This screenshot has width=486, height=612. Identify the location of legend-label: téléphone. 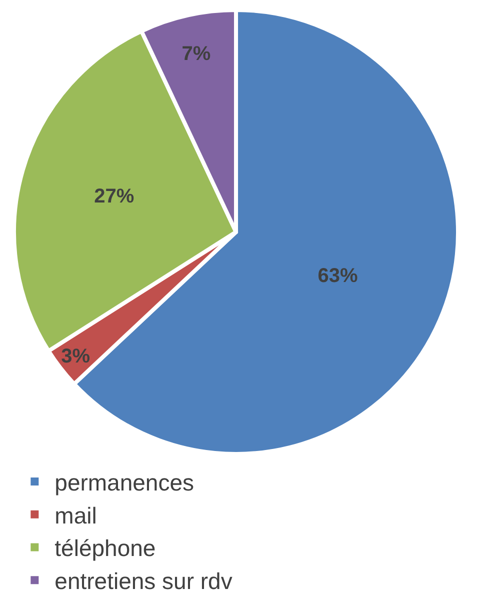
(105, 548).